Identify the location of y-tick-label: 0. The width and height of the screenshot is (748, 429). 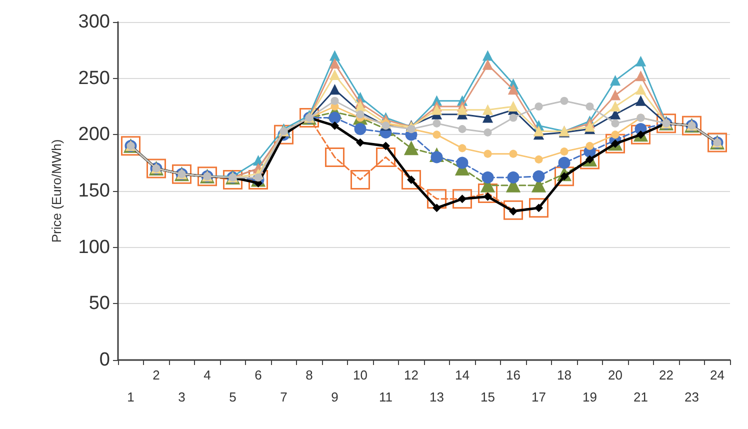
(104, 360).